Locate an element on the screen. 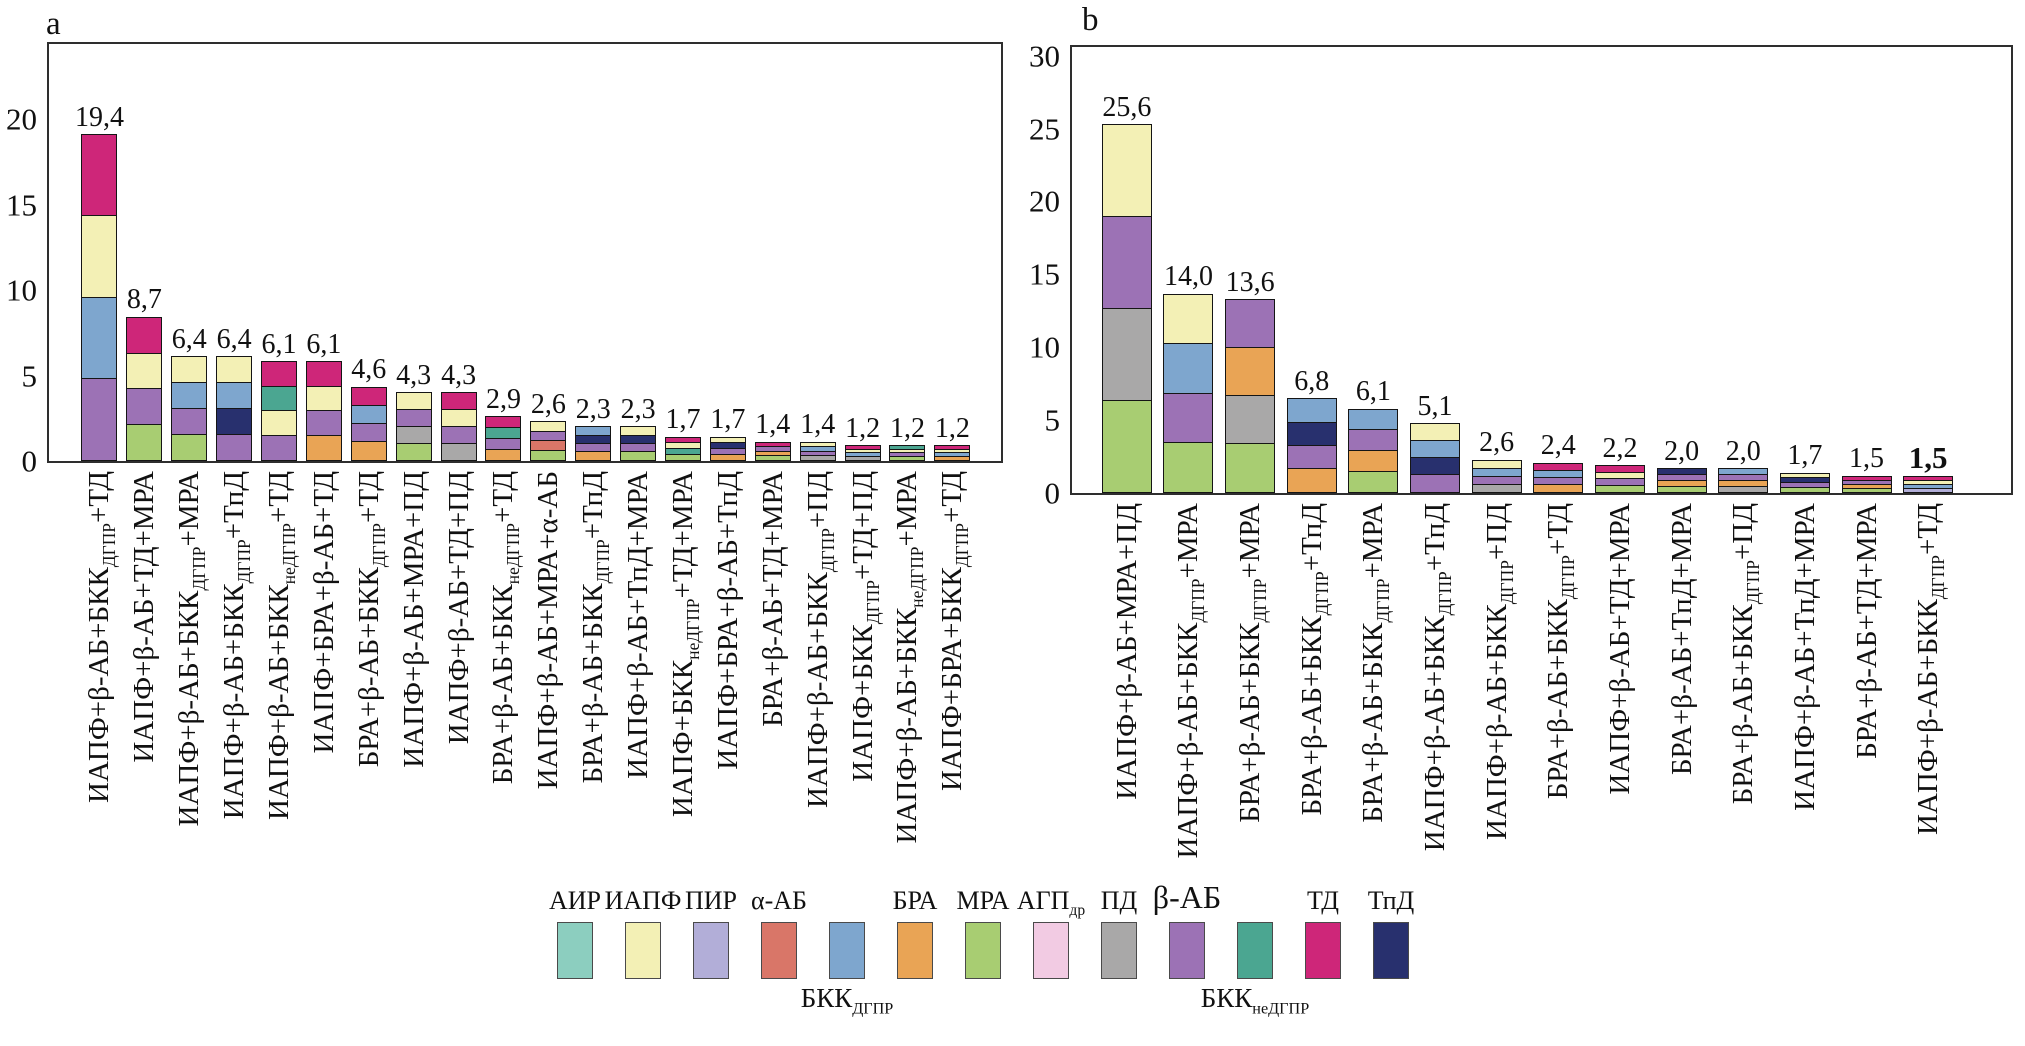 This screenshot has height=1046, width=2025. bar: 6,4 is located at coordinates (189, 393).